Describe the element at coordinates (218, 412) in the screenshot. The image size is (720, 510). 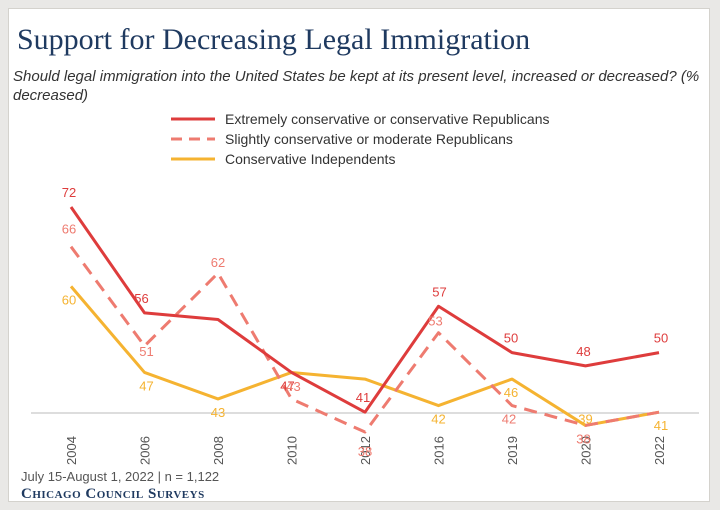
I see `data-label-s2-2008: 43` at that location.